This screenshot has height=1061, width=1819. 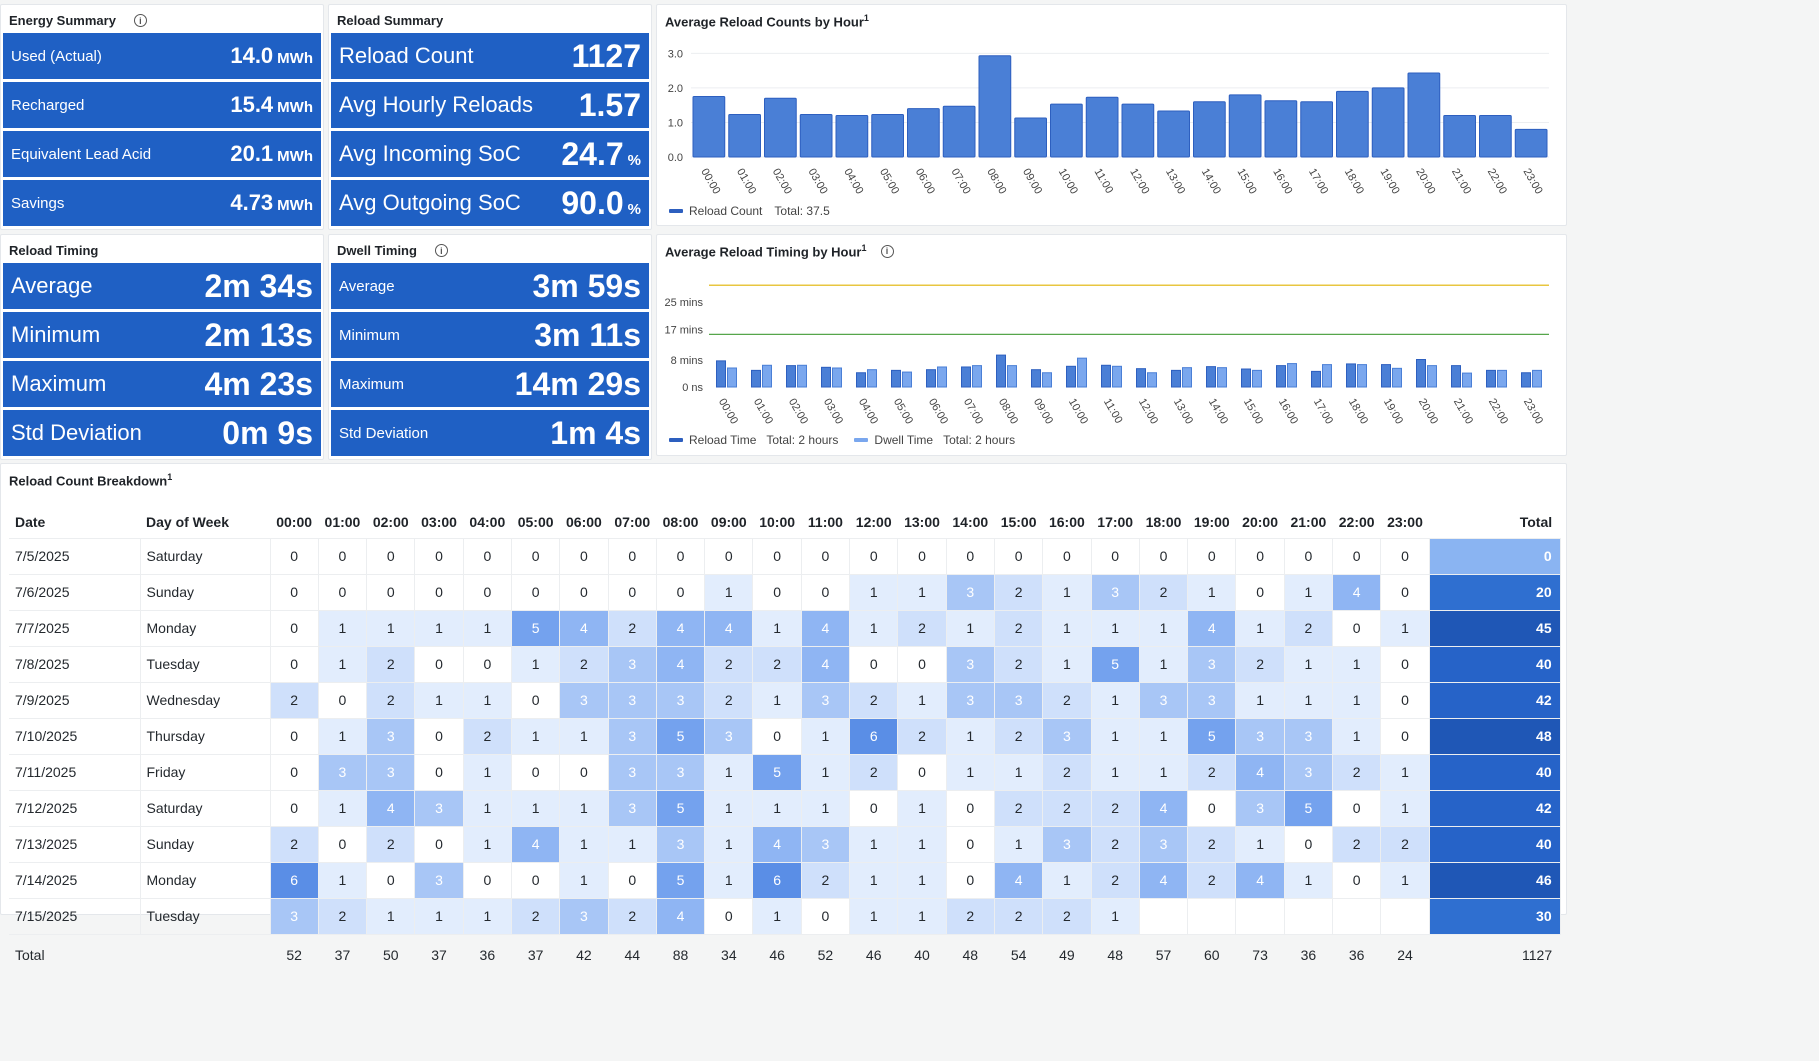 I want to click on column-header-hour: 15:00, so click(x=1018, y=521).